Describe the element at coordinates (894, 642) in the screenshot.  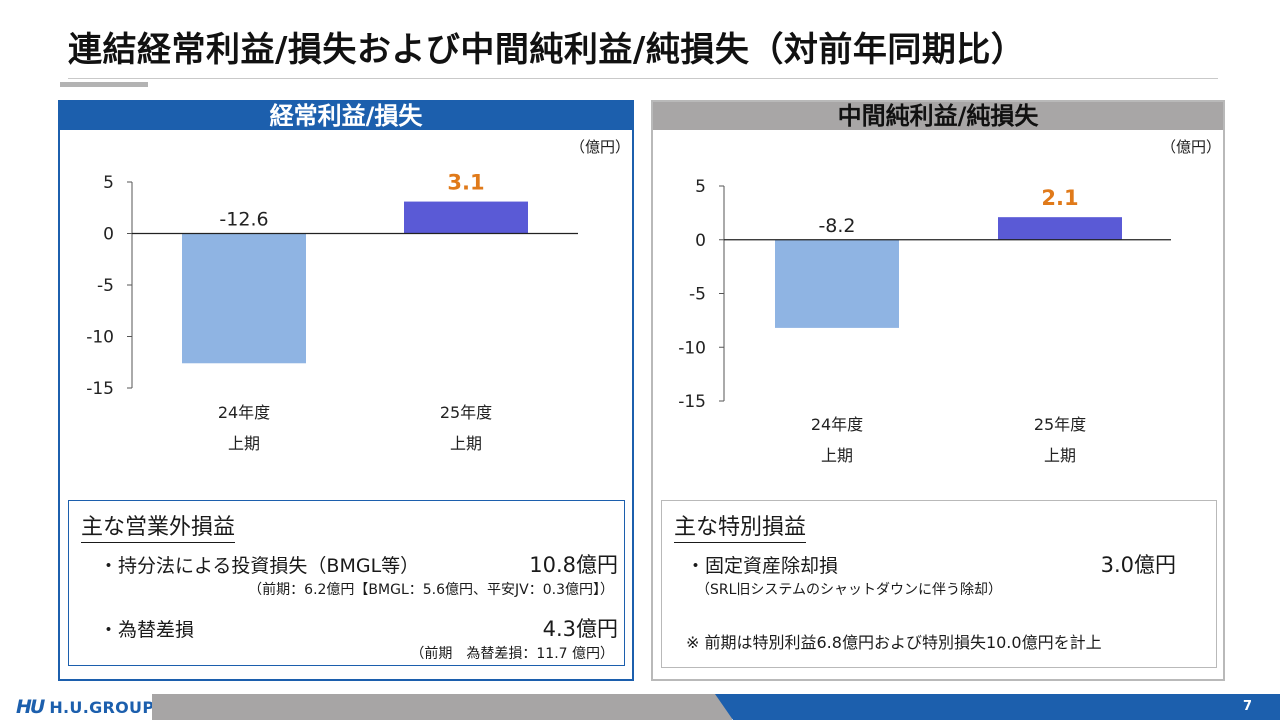
I see `prior-year-remark: ※ 前期は特別利益6.8億円および特別損失10.0億円を計上` at that location.